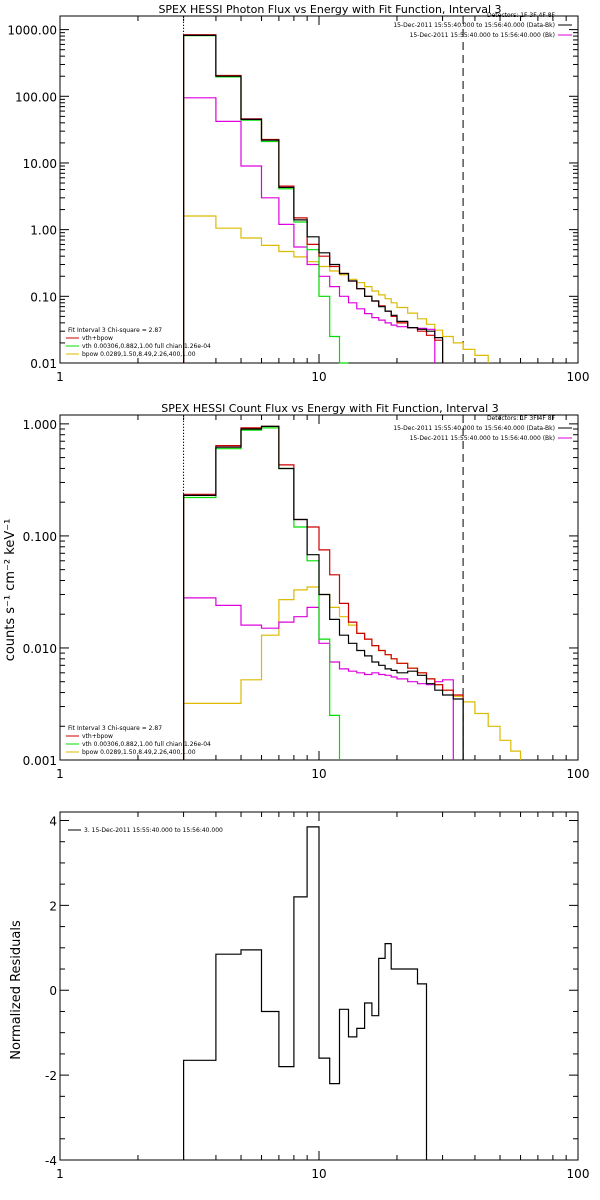  I want to click on photon-y-tick-label: 10.00, so click(40, 164).